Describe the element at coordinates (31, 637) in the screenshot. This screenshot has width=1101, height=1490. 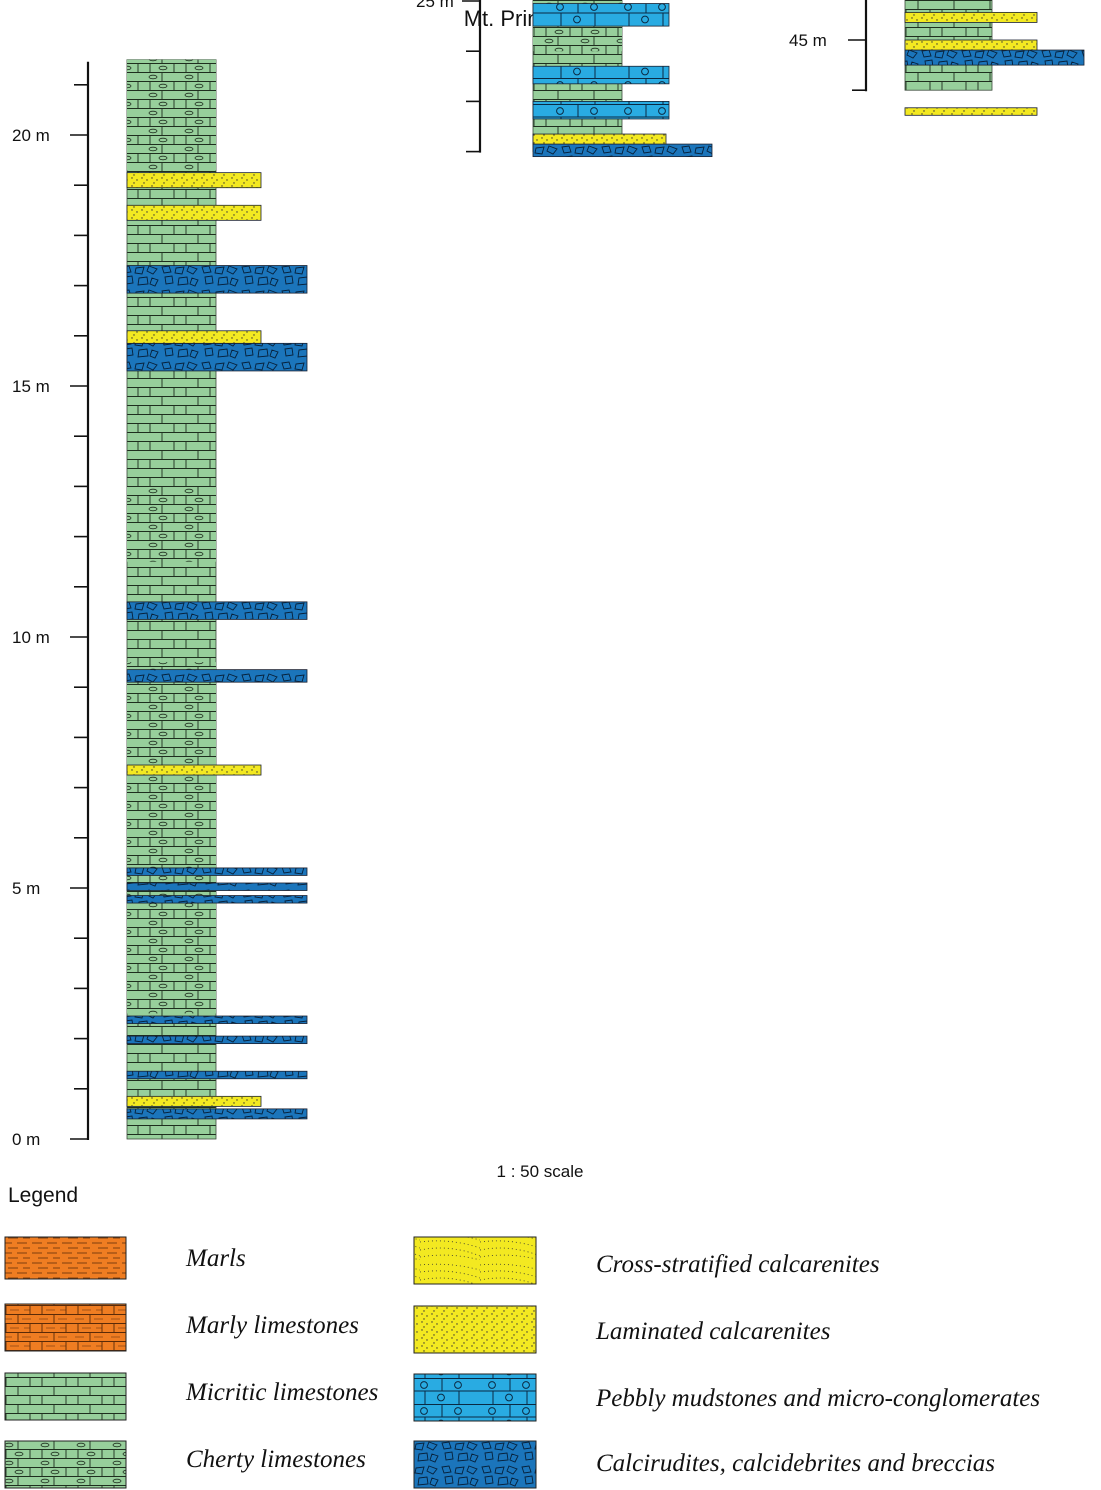
I see `column-1-tick-label: 10 m` at that location.